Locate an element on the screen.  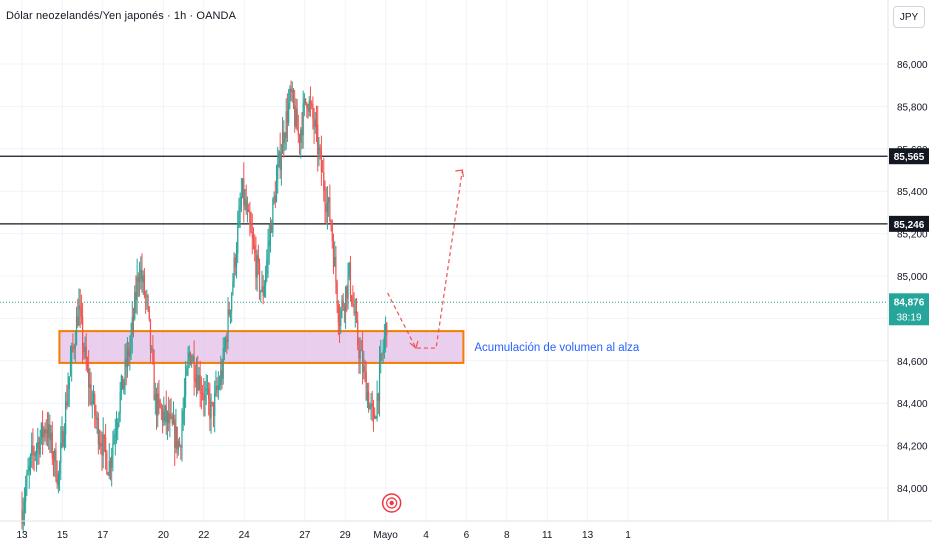
currency-button: JPY is located at coordinates (909, 17).